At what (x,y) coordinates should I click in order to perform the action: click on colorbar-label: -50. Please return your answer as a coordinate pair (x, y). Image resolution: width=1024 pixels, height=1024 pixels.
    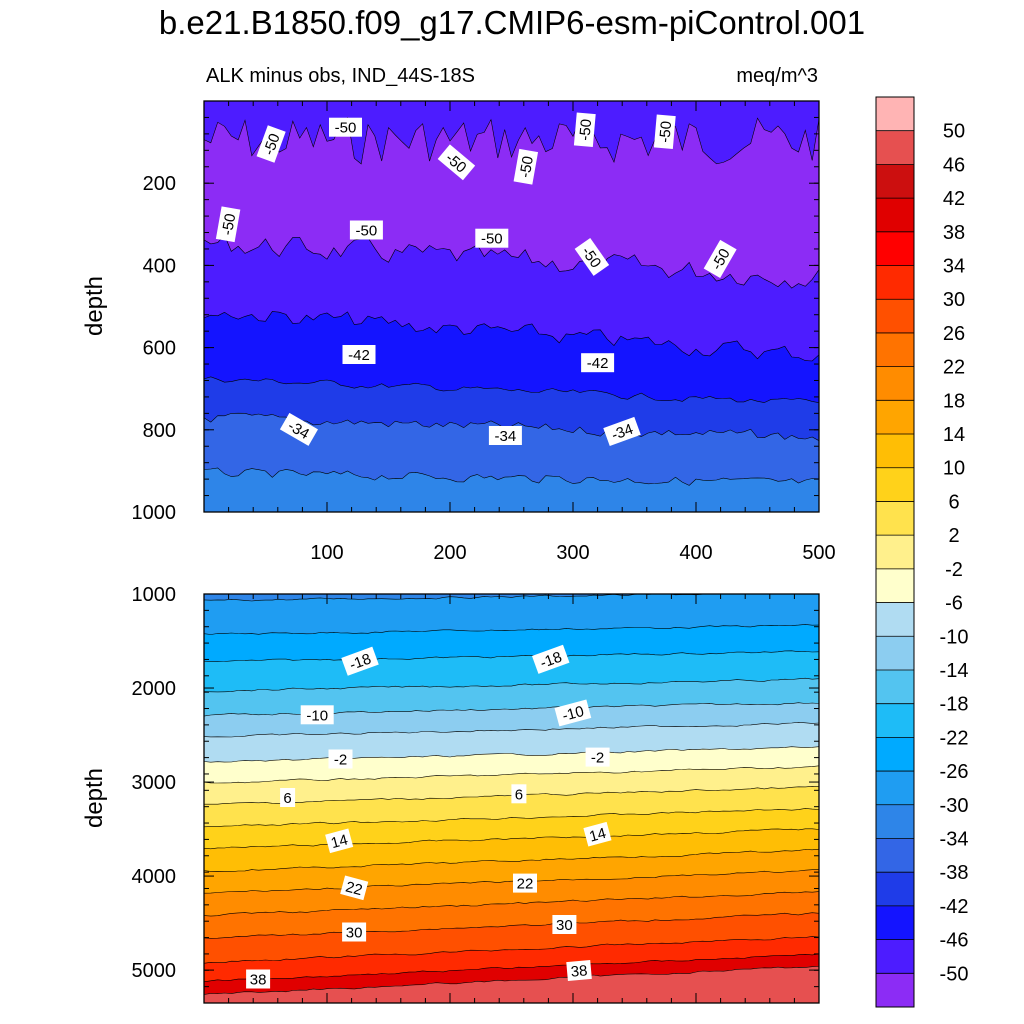
    Looking at the image, I should click on (954, 974).